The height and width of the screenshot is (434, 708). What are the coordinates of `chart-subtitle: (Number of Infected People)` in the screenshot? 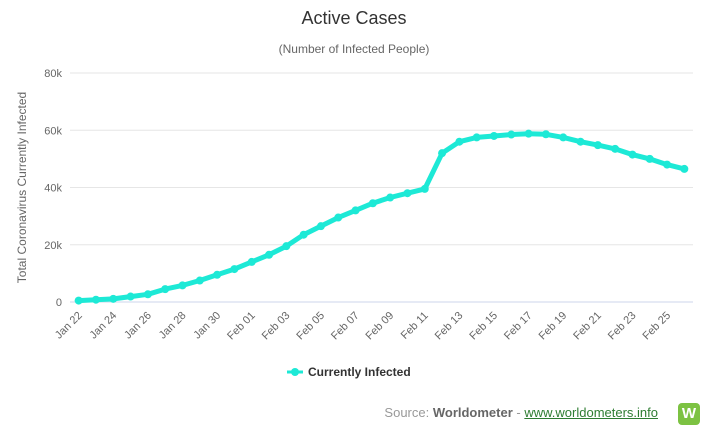 It's located at (354, 49).